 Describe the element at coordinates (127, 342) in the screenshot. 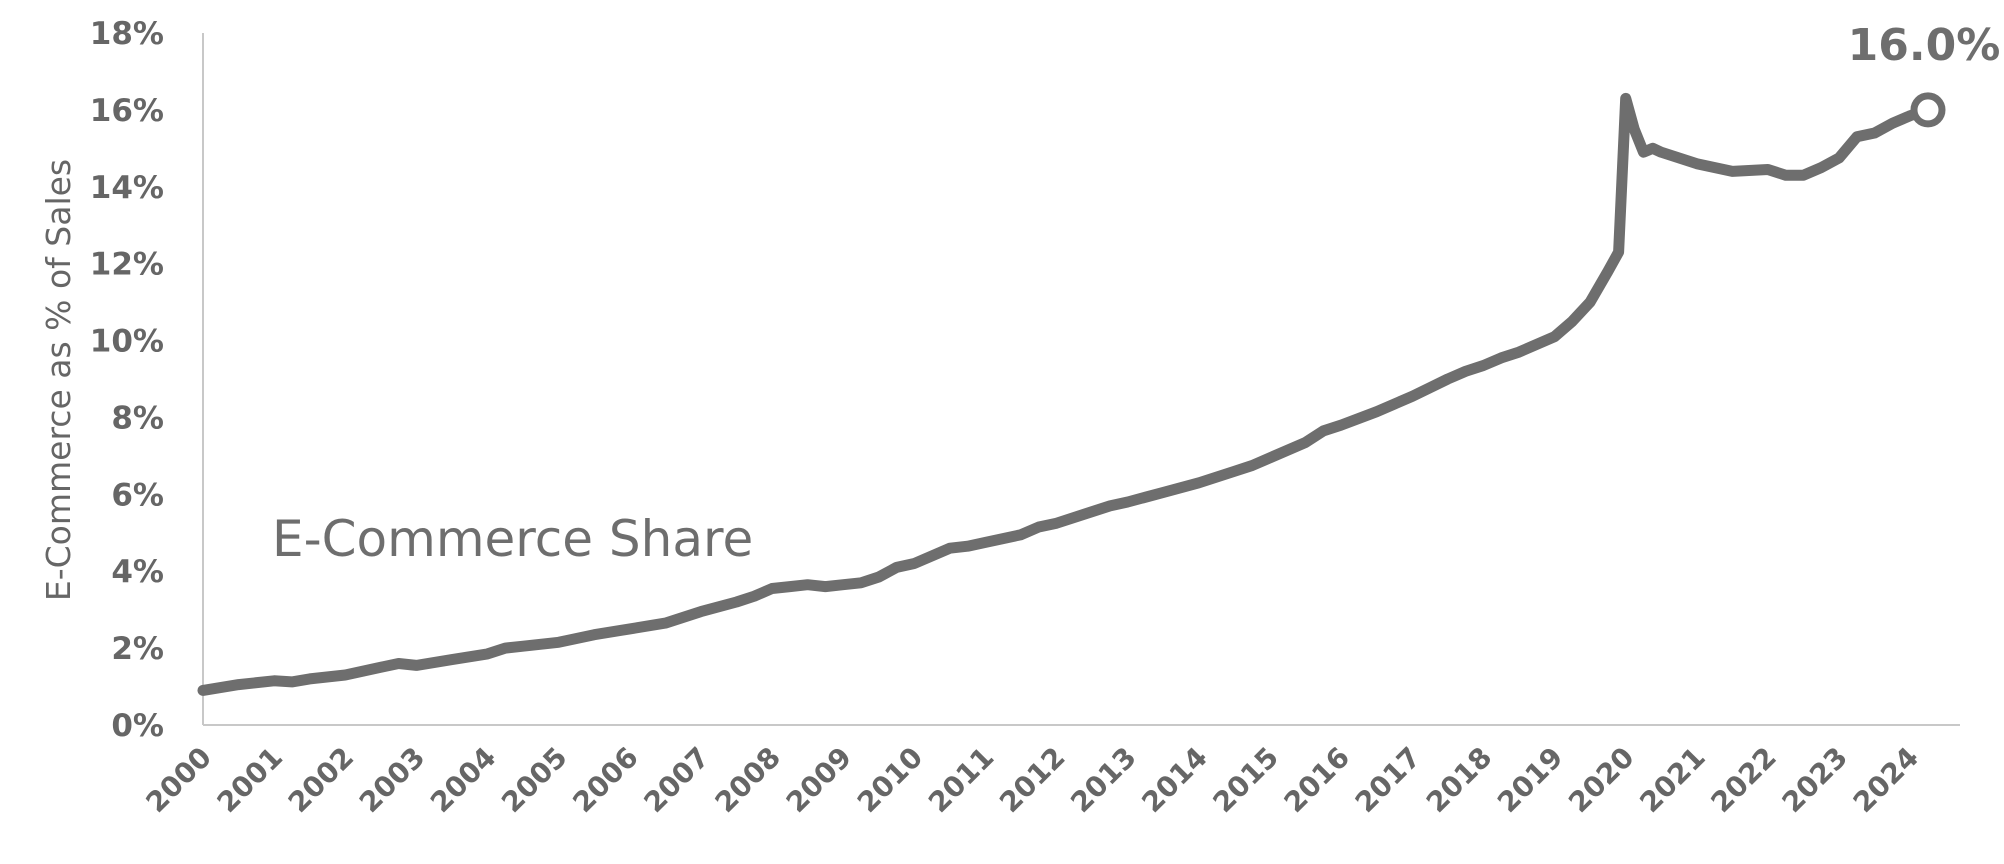

I see `y-tick-label: 10%` at that location.